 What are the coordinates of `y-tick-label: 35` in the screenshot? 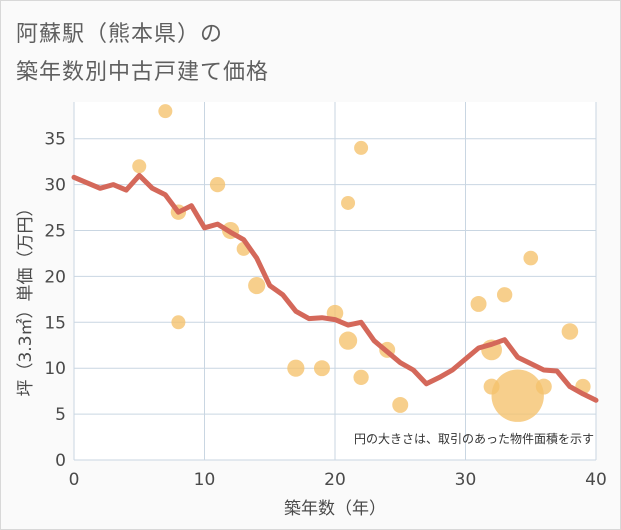 It's located at (55, 140).